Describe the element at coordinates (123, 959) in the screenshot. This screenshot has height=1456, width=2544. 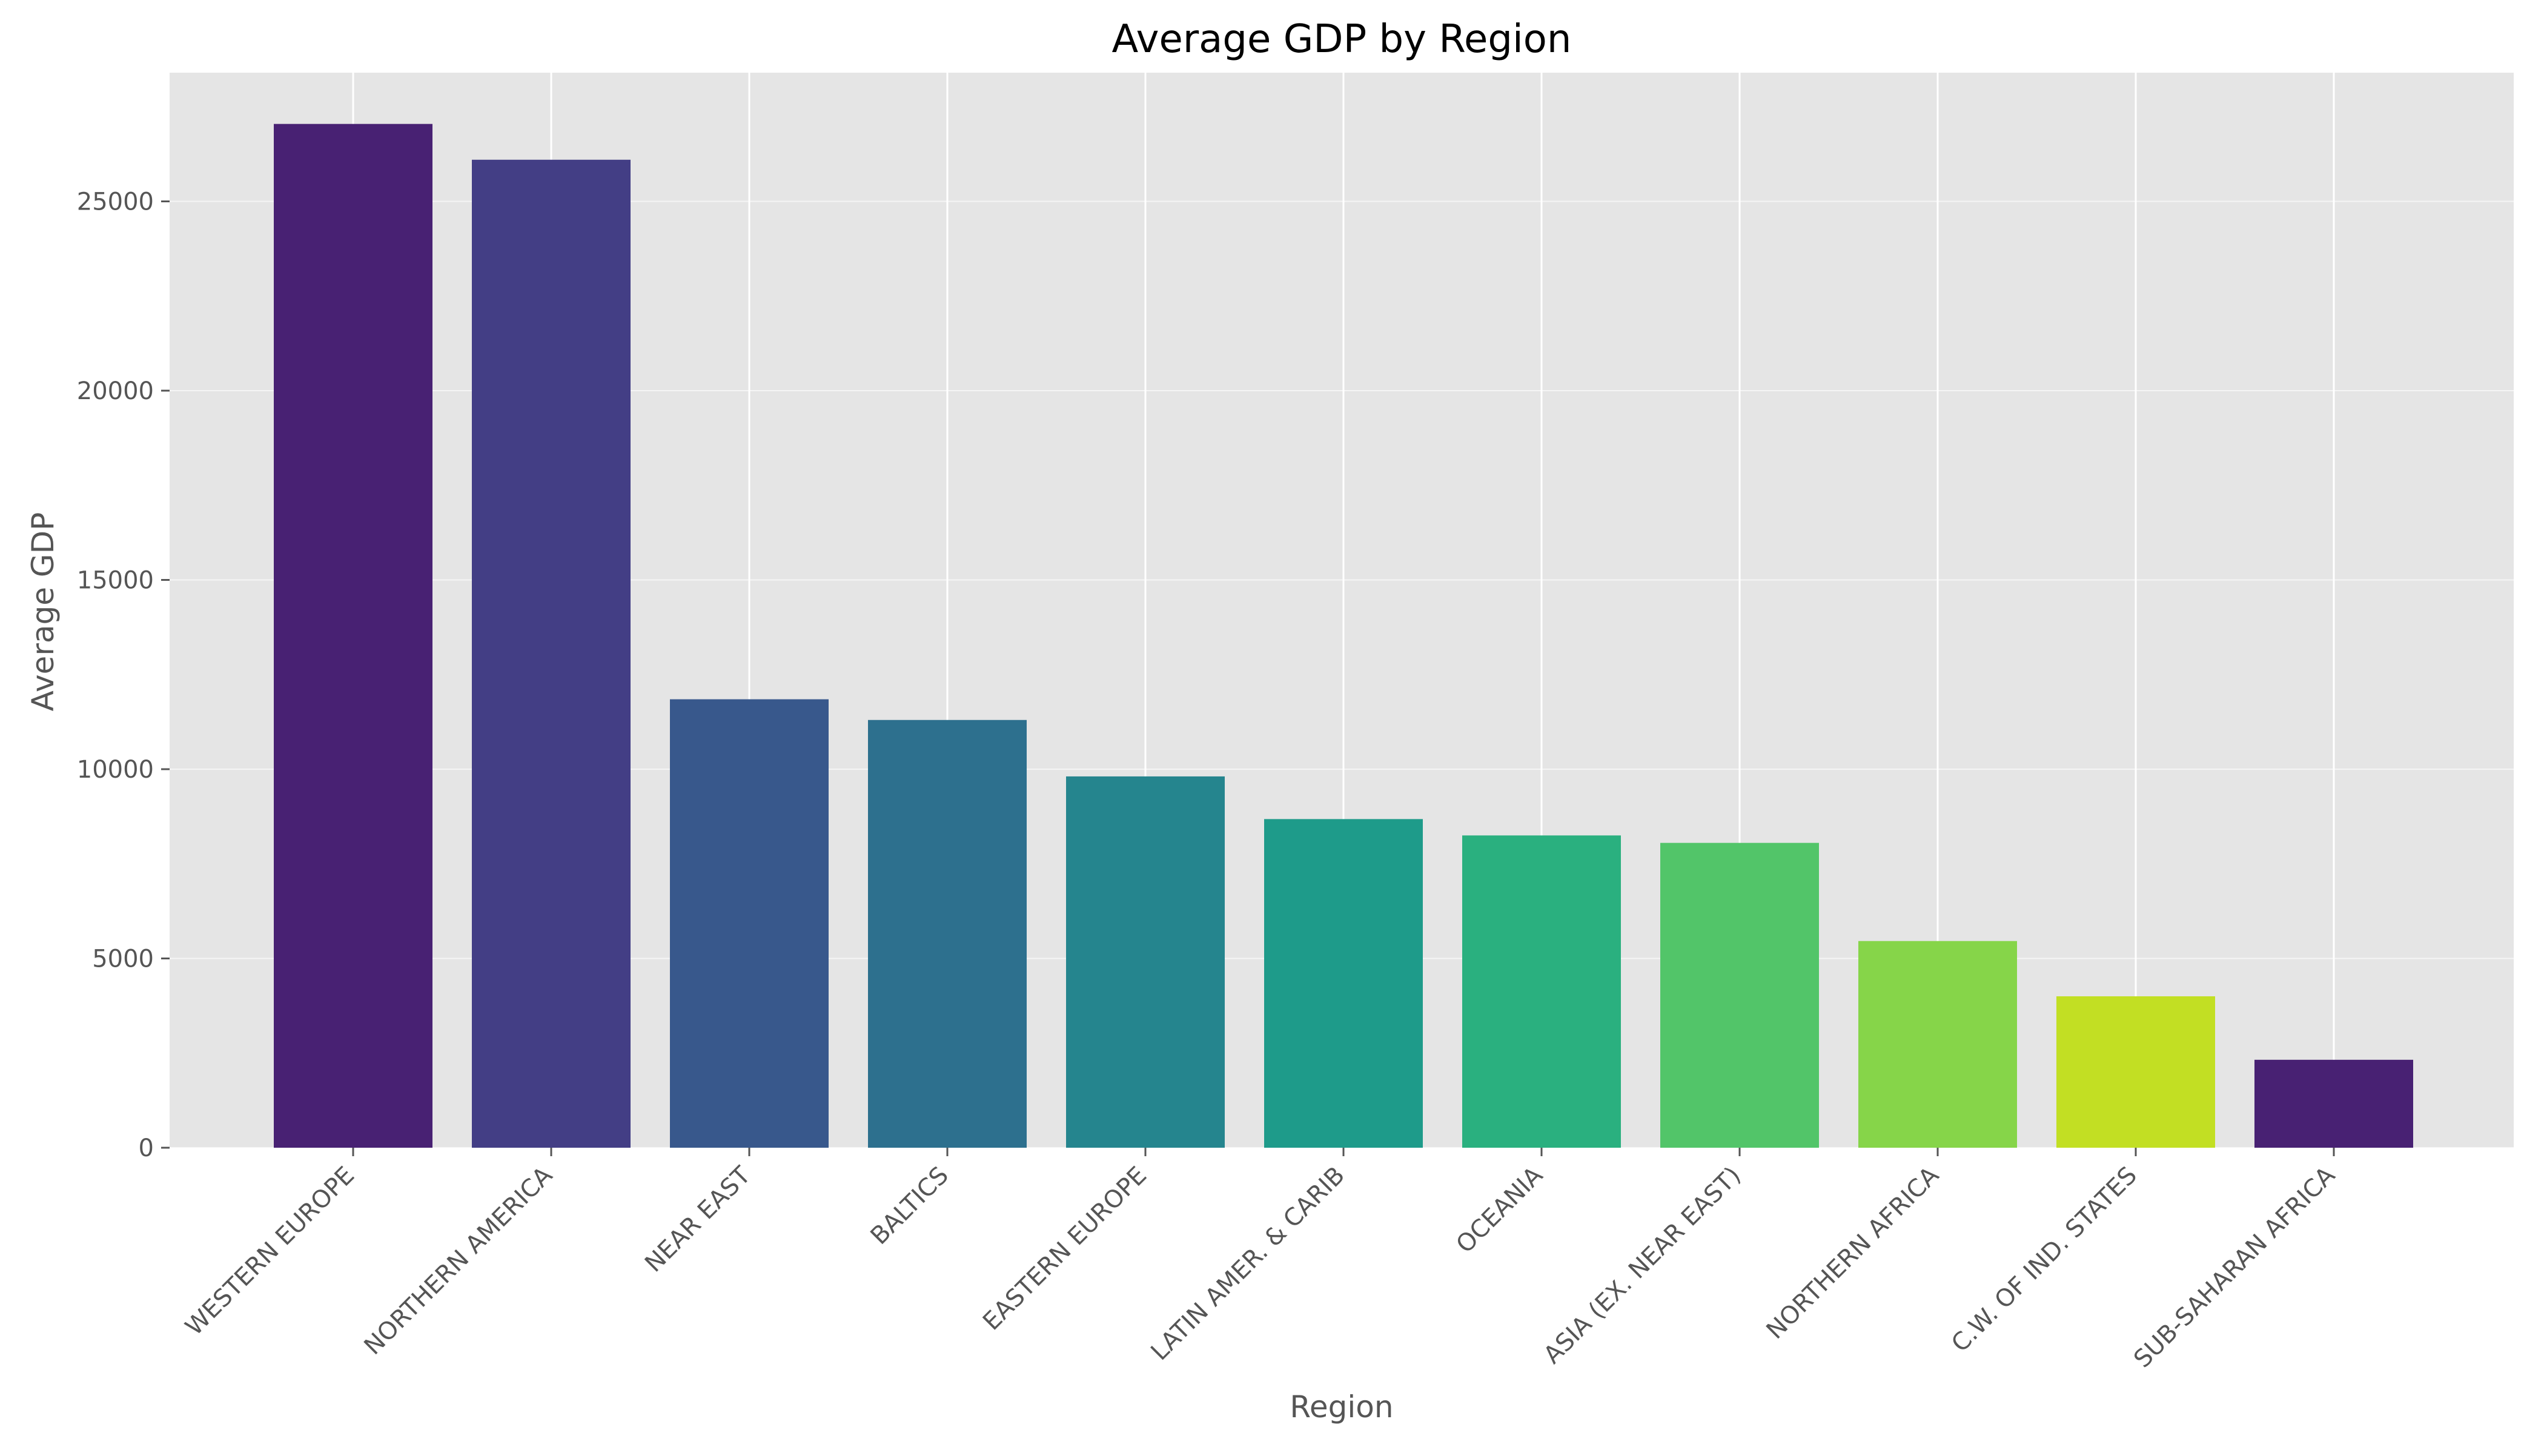
I see `y-tick-label: 5000` at that location.